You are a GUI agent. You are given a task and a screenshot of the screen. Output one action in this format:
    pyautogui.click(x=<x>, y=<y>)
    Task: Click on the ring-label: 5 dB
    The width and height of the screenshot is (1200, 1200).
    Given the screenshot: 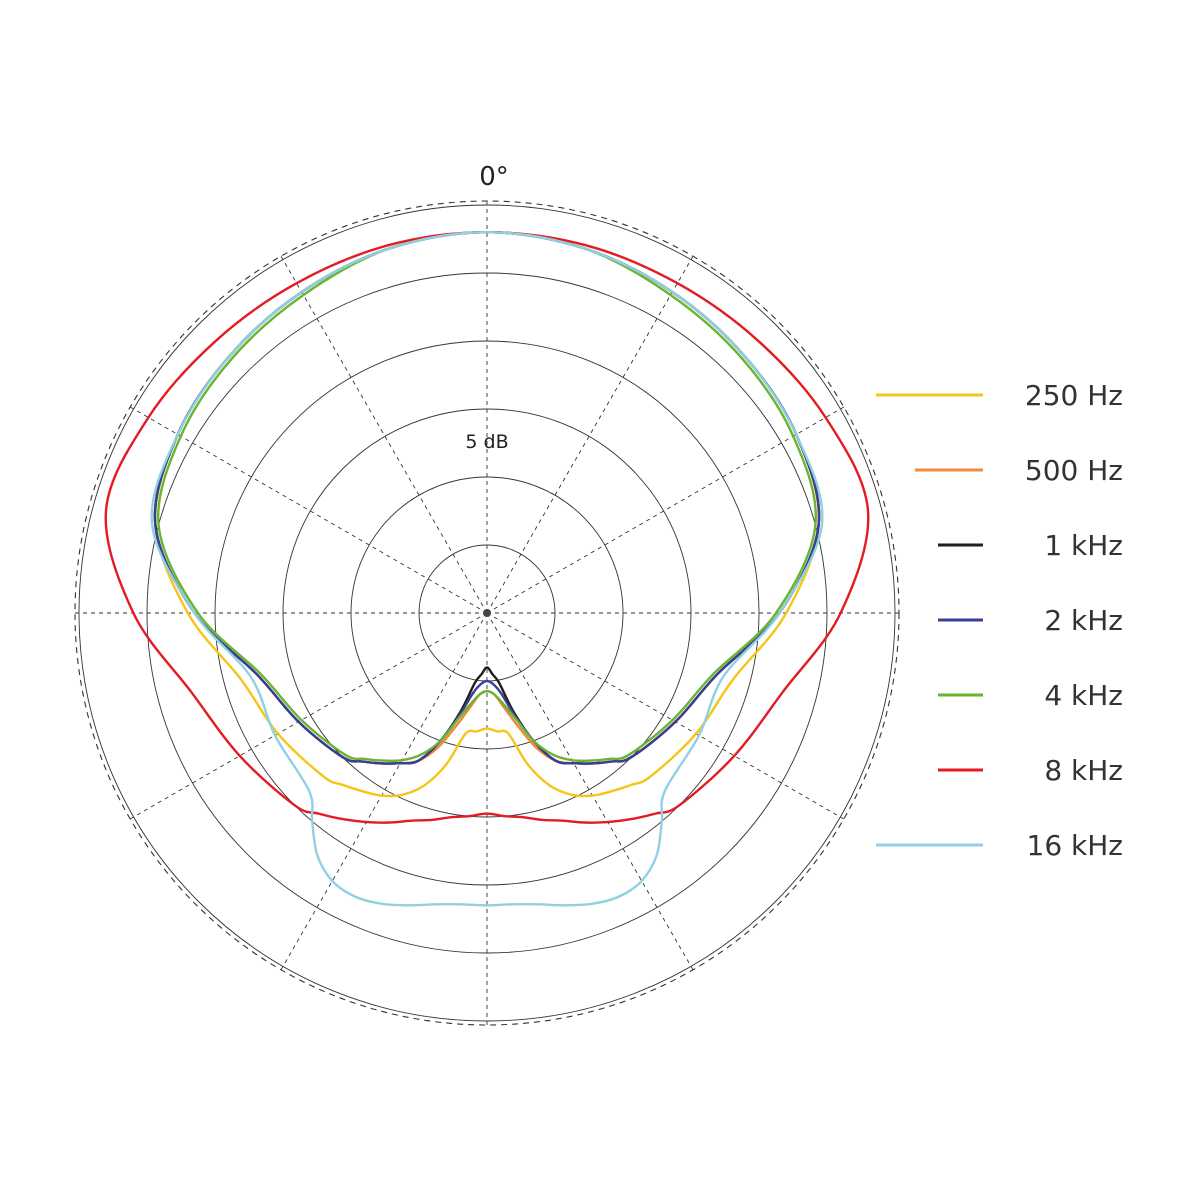 What is the action you would take?
    pyautogui.click(x=486, y=442)
    